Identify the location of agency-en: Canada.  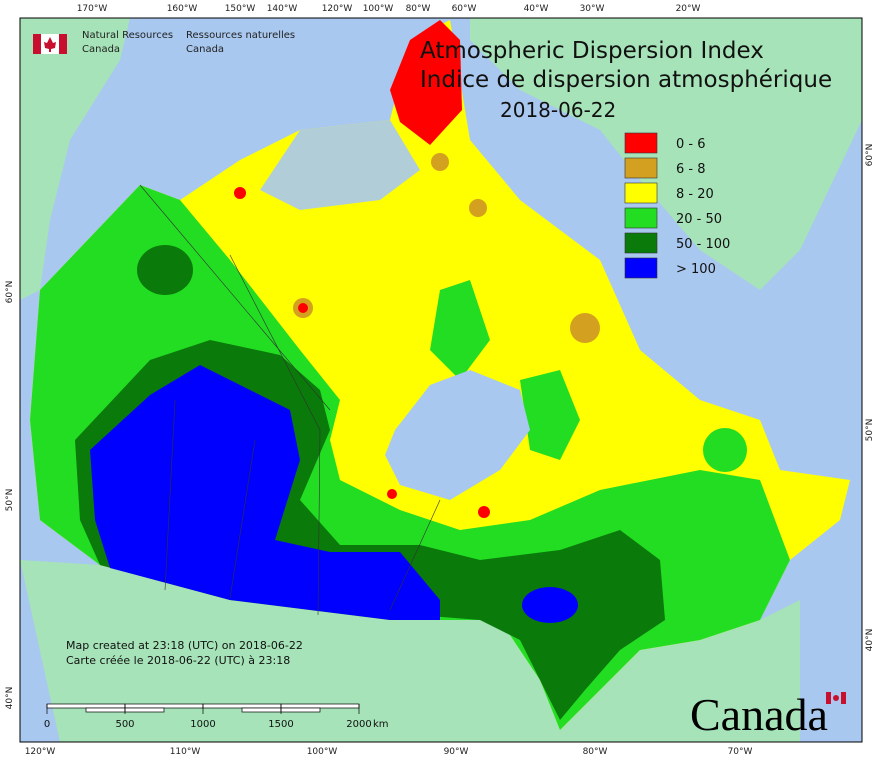
(101, 49).